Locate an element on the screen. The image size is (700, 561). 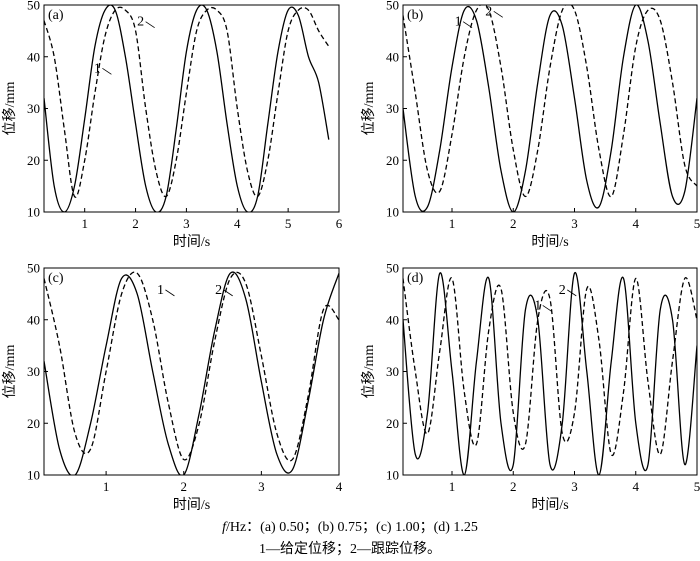
caption-frequency-symbol: f is located at coordinates (224, 527).